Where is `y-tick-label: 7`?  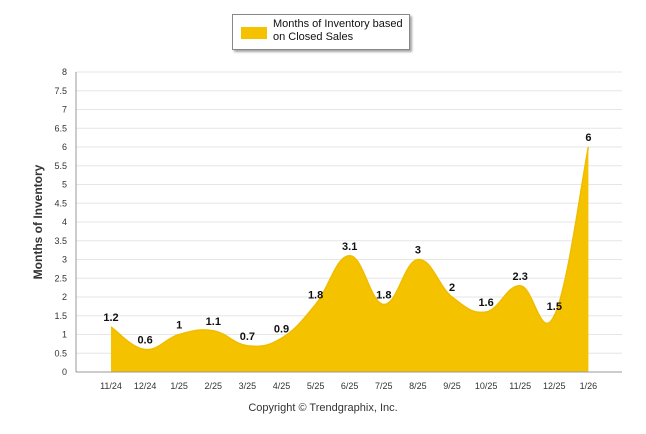 y-tick-label: 7 is located at coordinates (64, 110).